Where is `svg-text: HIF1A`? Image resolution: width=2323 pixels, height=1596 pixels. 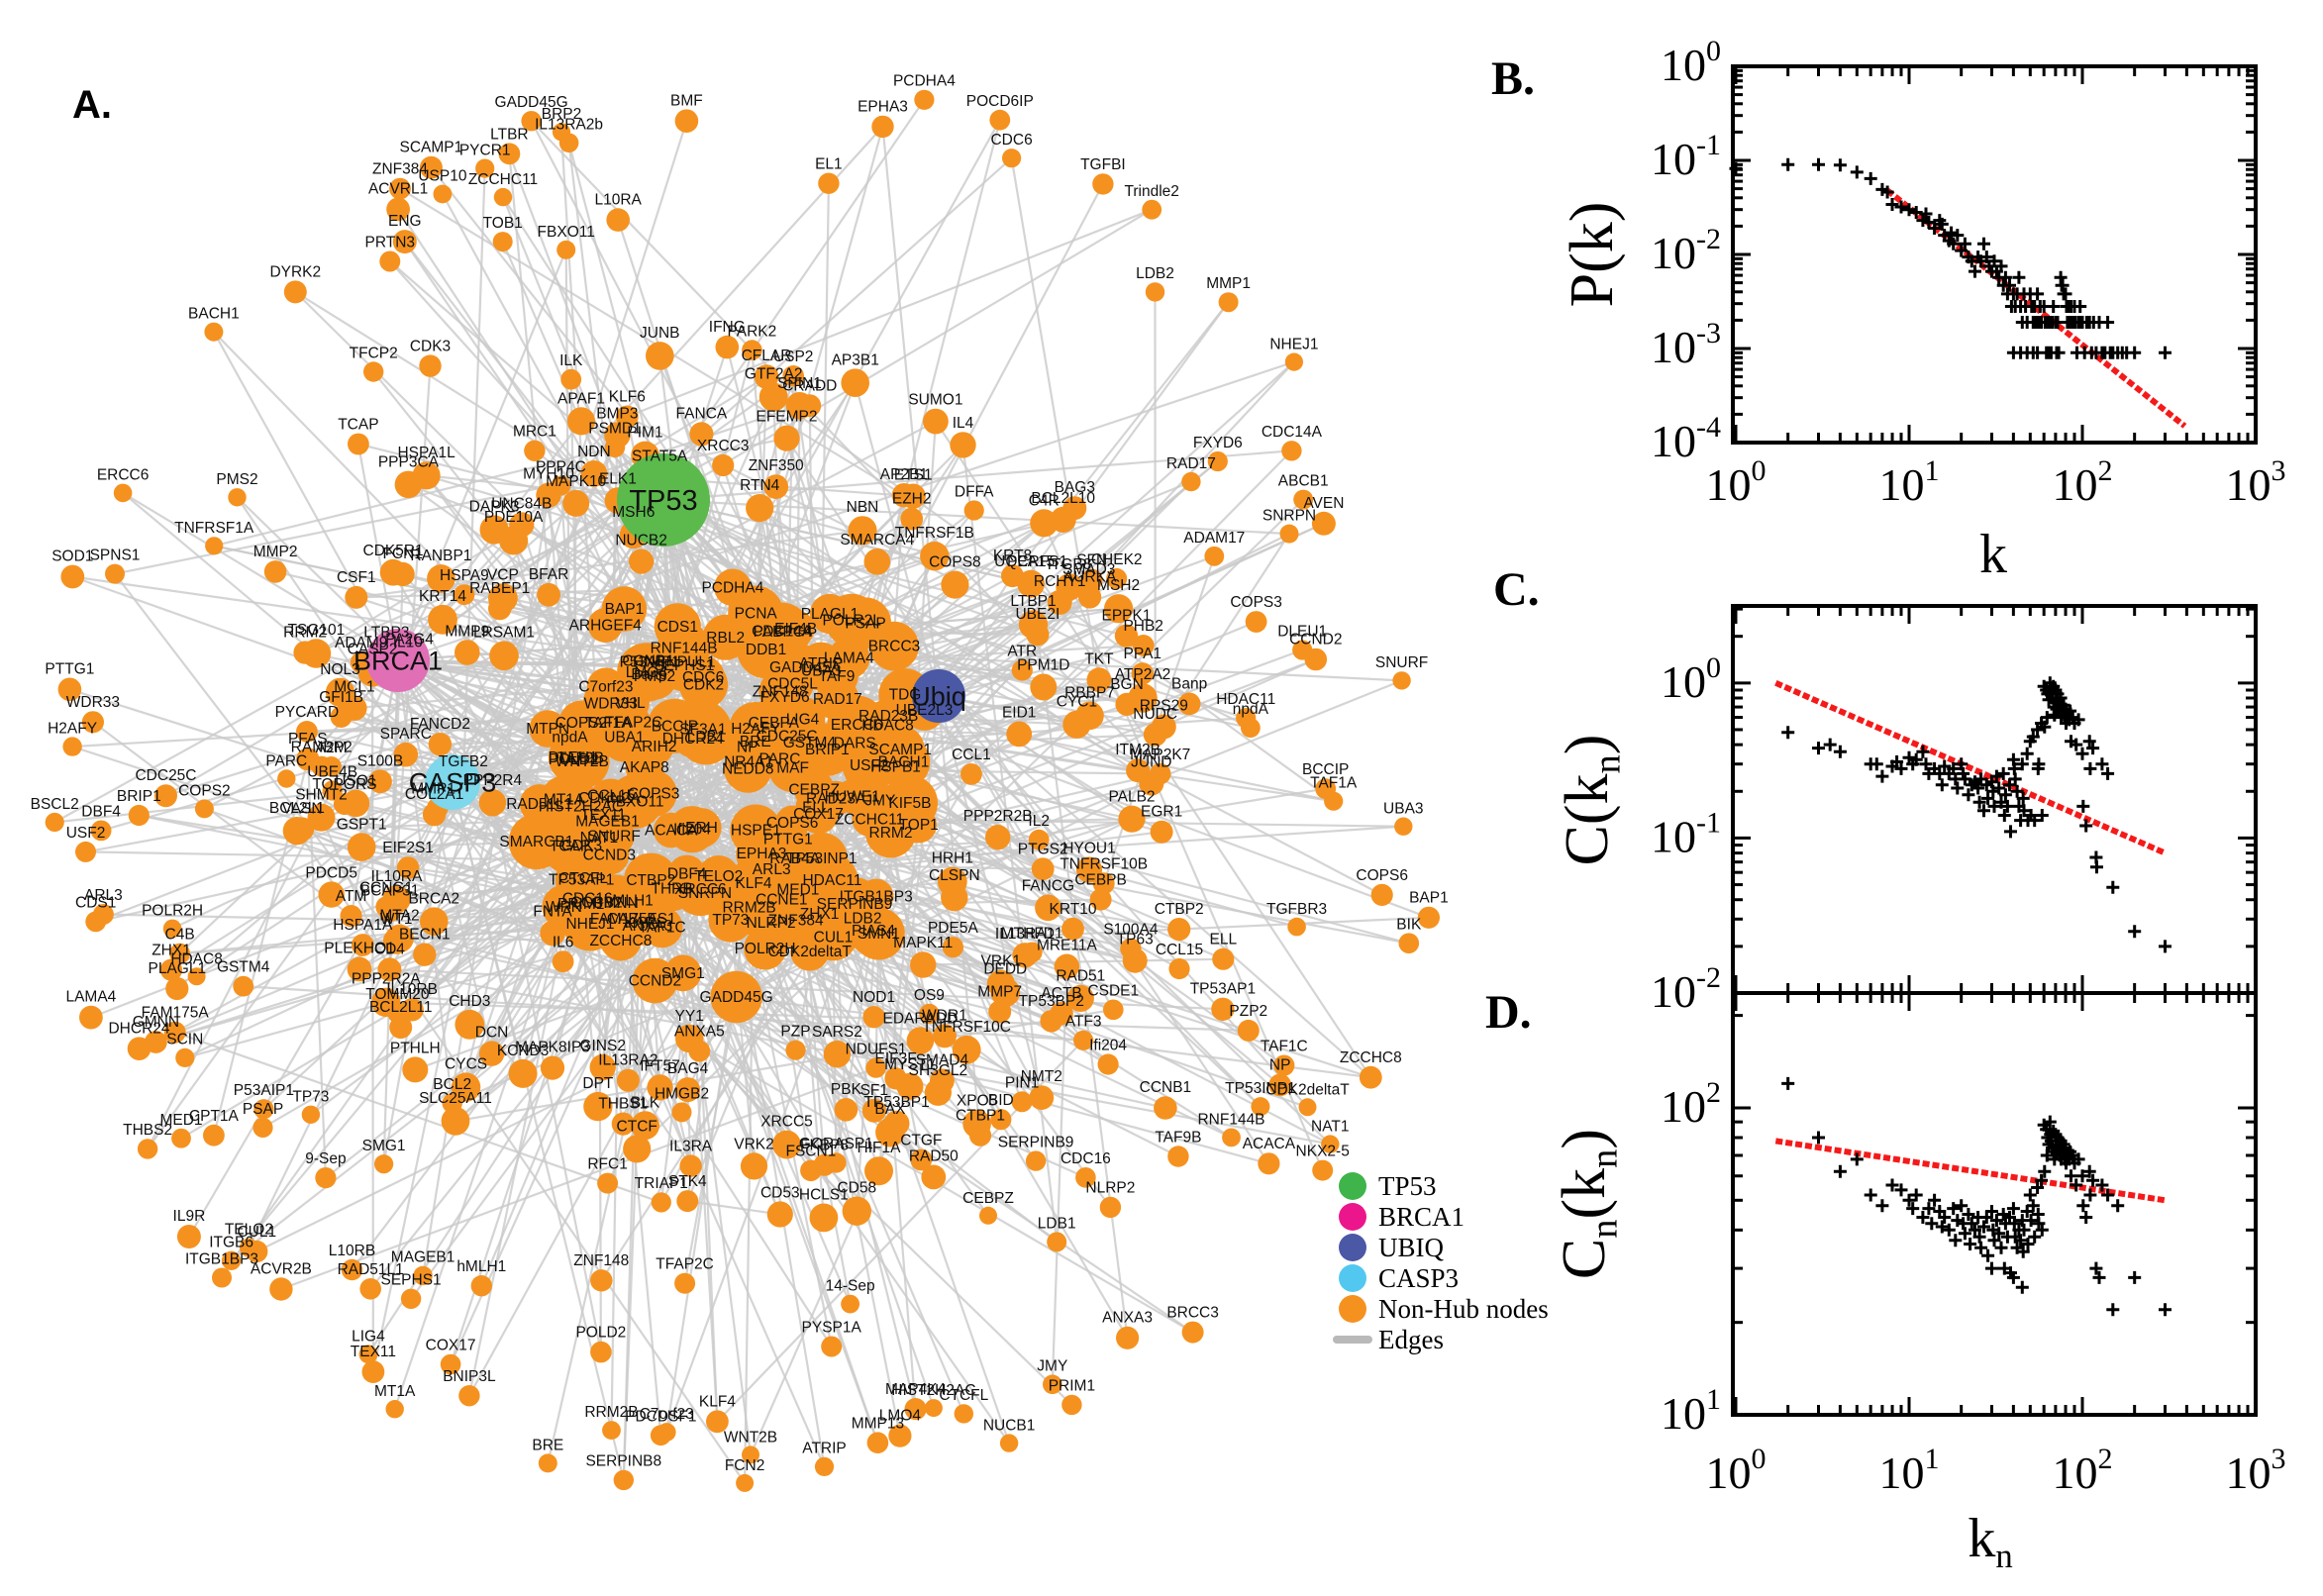
svg-text: HIF1A is located at coordinates (880, 1148).